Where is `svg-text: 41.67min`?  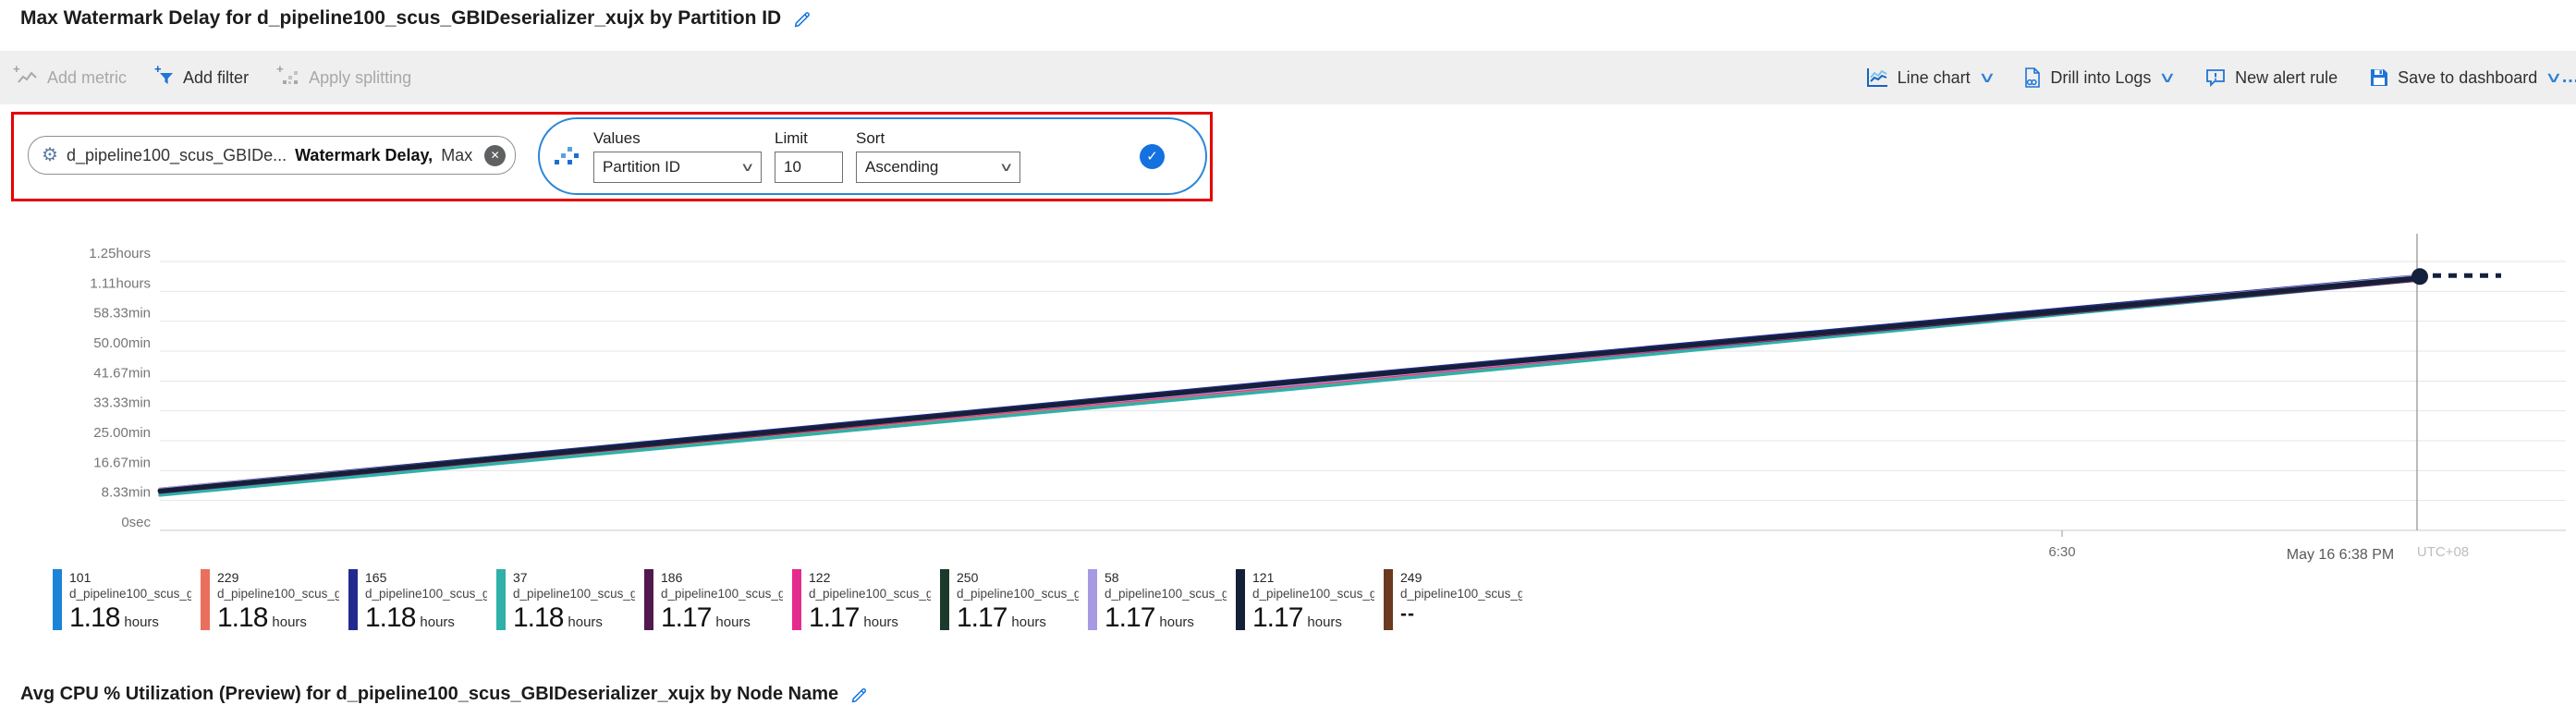
svg-text: 41.67min is located at coordinates (122, 373).